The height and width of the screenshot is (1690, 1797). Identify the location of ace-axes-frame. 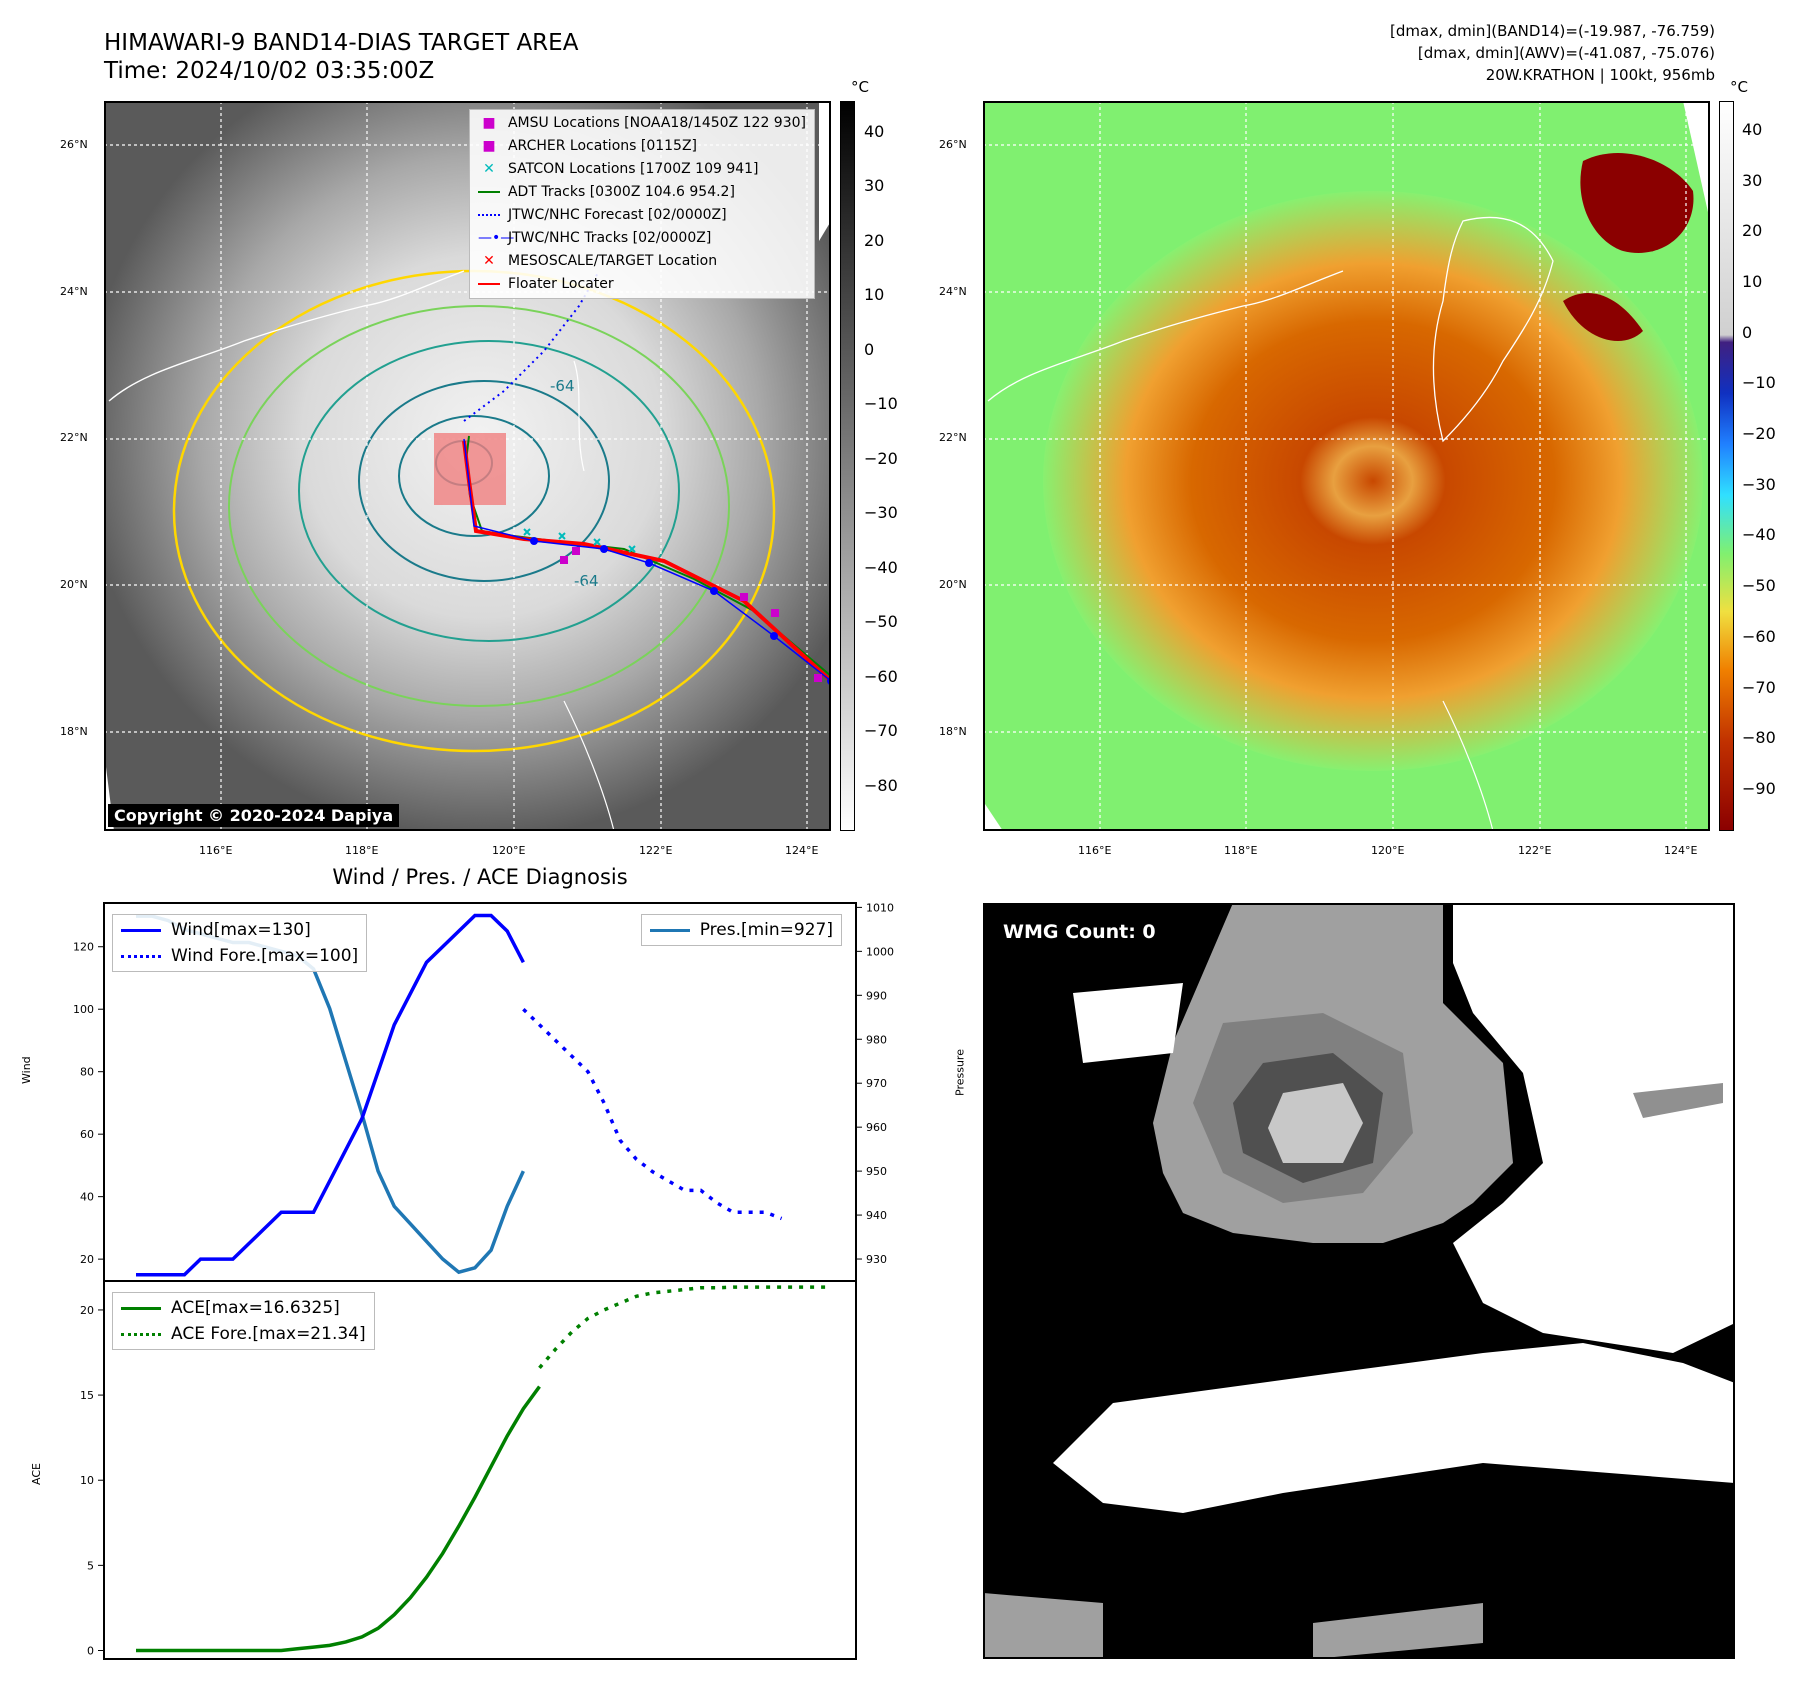
(480, 1470).